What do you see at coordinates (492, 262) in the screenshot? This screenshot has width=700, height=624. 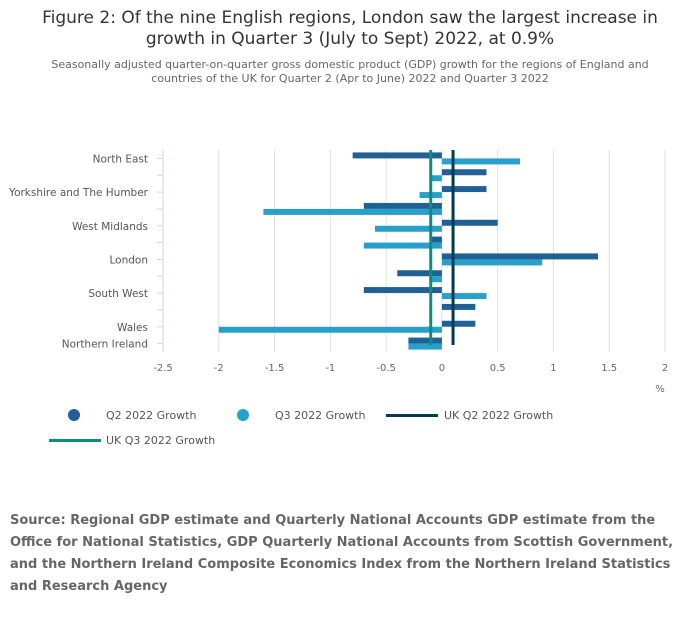 I see `bar-q3-london` at bounding box center [492, 262].